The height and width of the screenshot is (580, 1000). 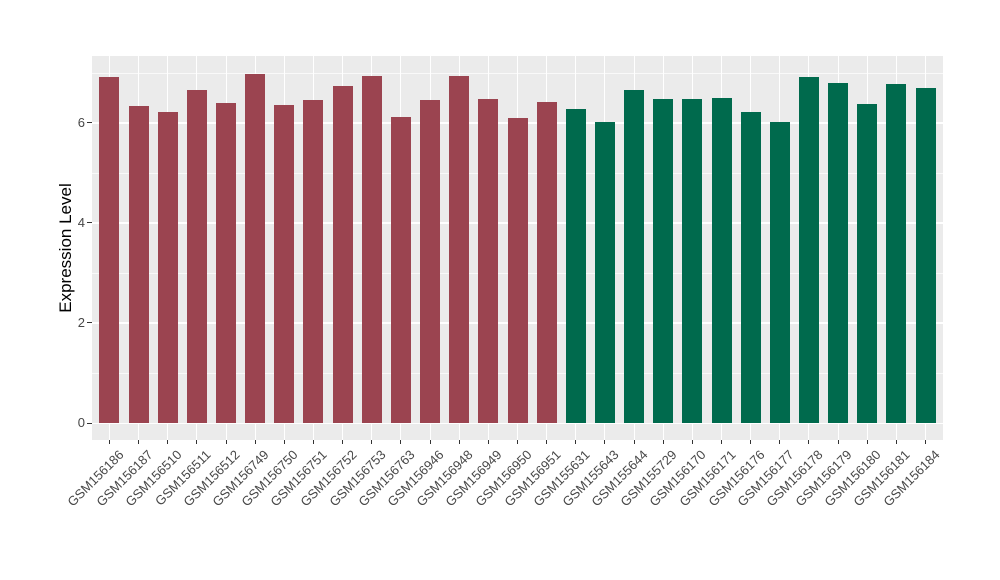 What do you see at coordinates (81, 322) in the screenshot?
I see `y-tick-label: 2` at bounding box center [81, 322].